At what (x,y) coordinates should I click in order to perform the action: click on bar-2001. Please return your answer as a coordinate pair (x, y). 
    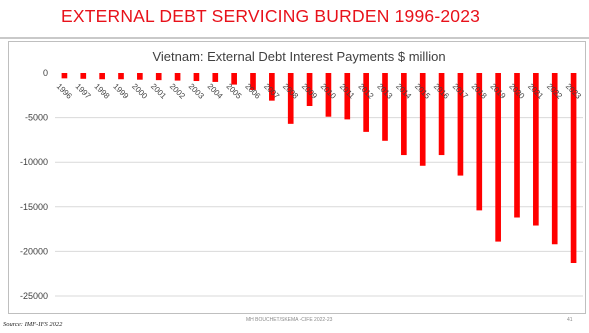
    Looking at the image, I should click on (158, 77).